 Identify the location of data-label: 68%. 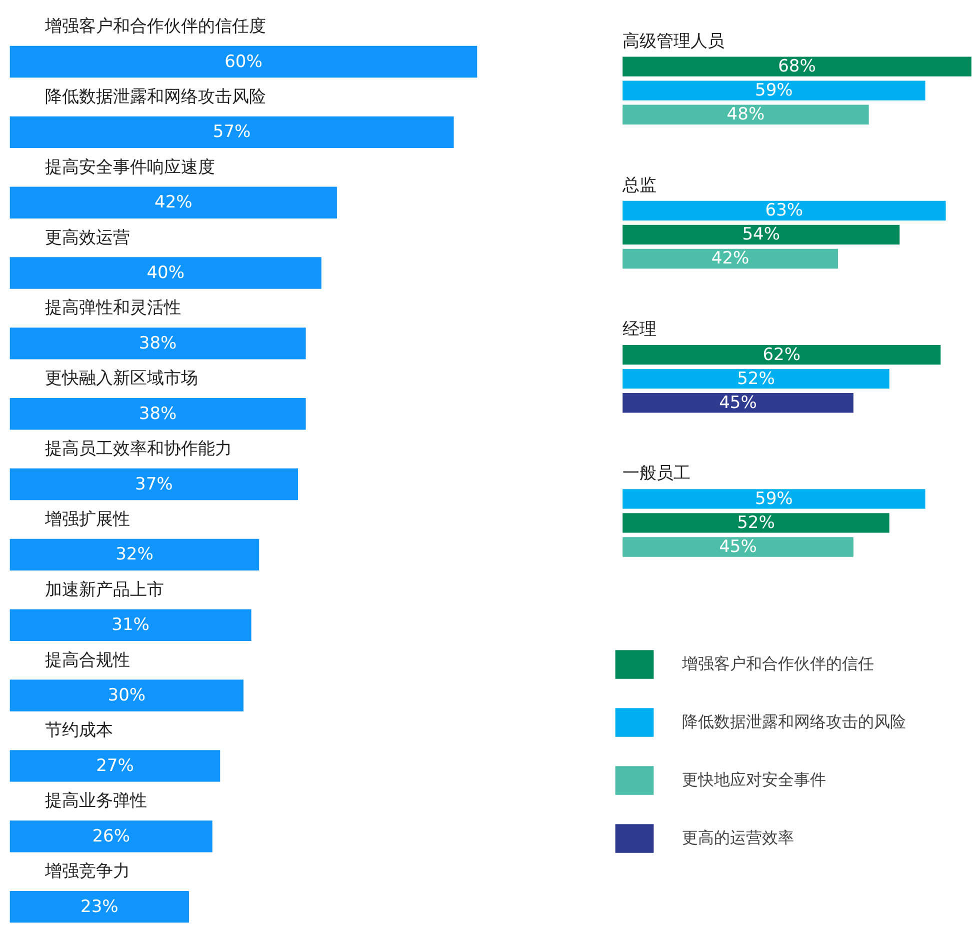
(797, 66).